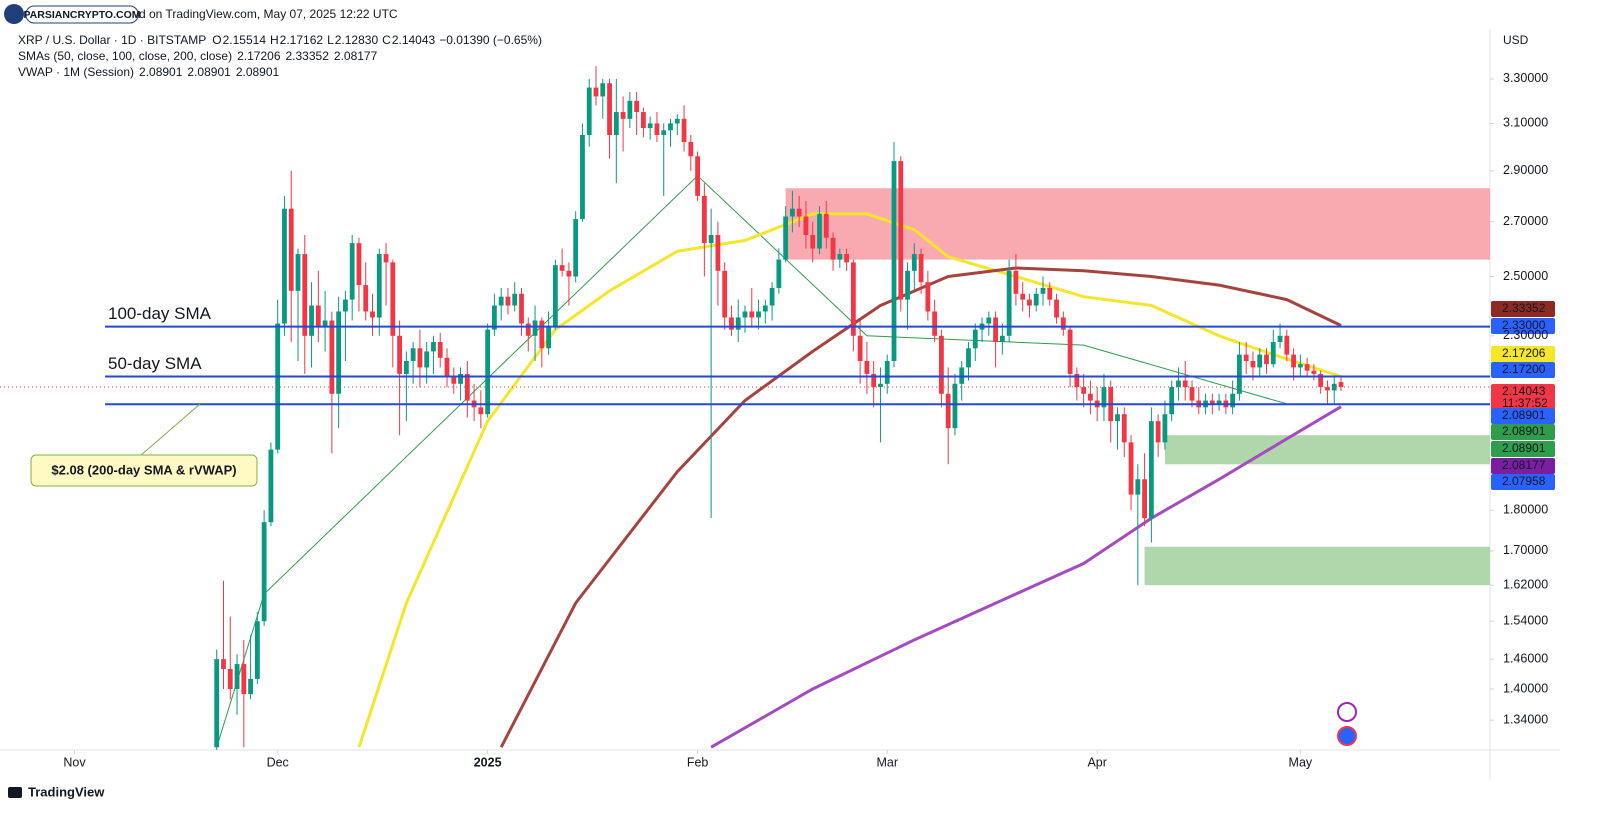 Image resolution: width=1600 pixels, height=825 pixels. What do you see at coordinates (1525, 658) in the screenshot?
I see `y-tick-label: 1.46000` at bounding box center [1525, 658].